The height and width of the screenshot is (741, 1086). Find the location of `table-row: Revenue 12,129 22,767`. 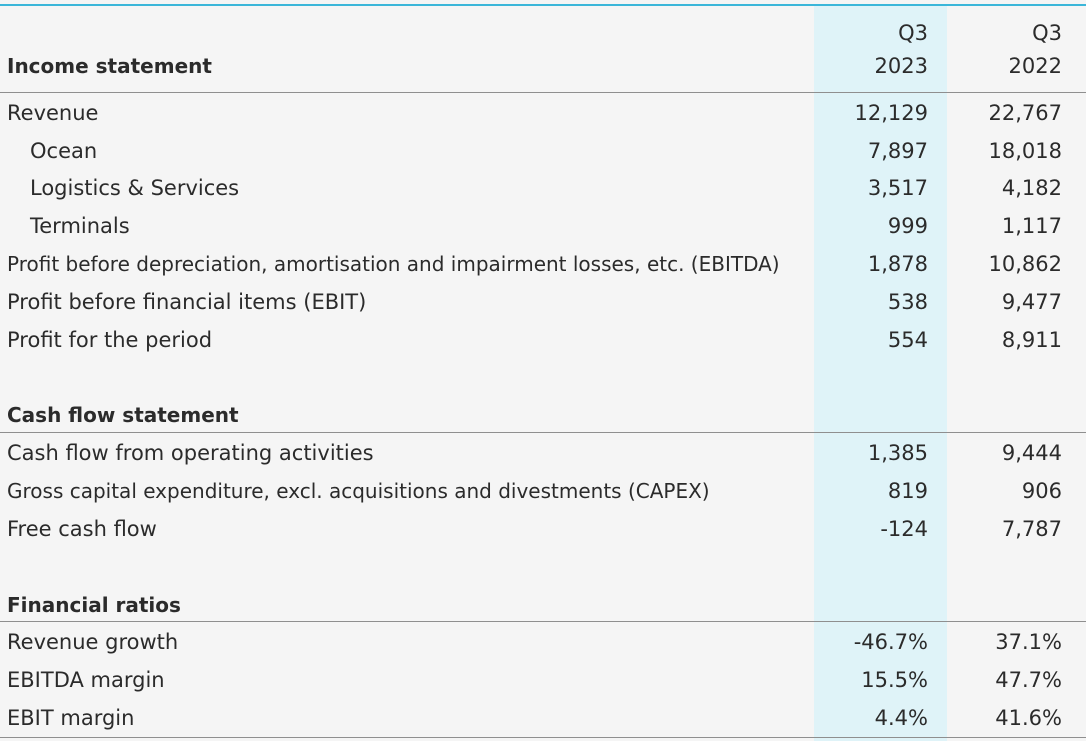

table-row: Revenue 12,129 22,767 is located at coordinates (543, 113).